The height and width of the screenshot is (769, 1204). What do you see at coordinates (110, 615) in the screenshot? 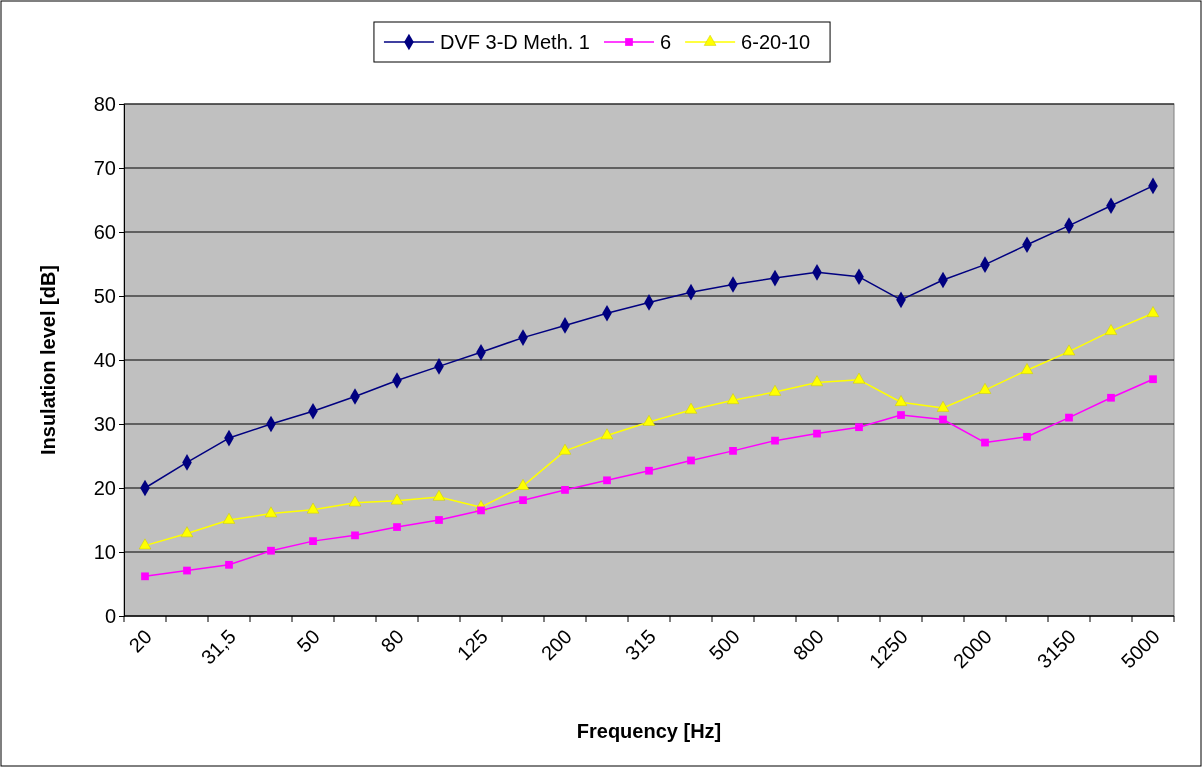
I see `y-tick-label: 0` at bounding box center [110, 615].